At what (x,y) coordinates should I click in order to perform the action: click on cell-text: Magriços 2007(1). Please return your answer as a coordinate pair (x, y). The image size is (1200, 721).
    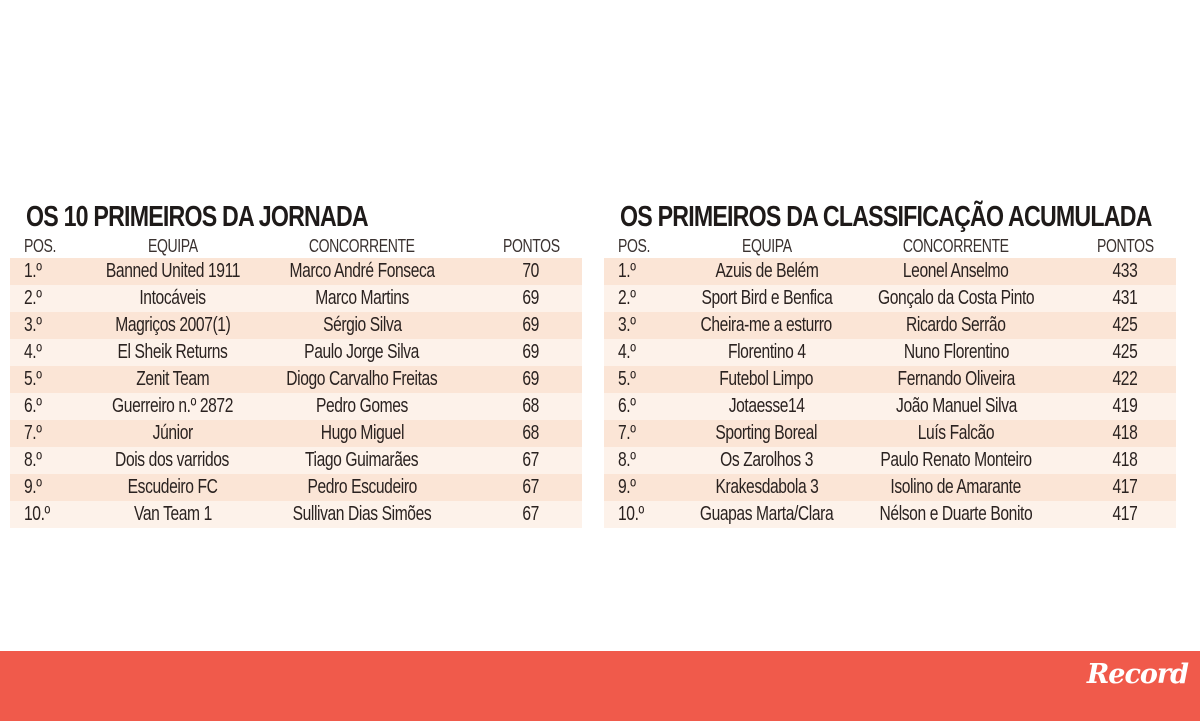
    Looking at the image, I should click on (172, 325).